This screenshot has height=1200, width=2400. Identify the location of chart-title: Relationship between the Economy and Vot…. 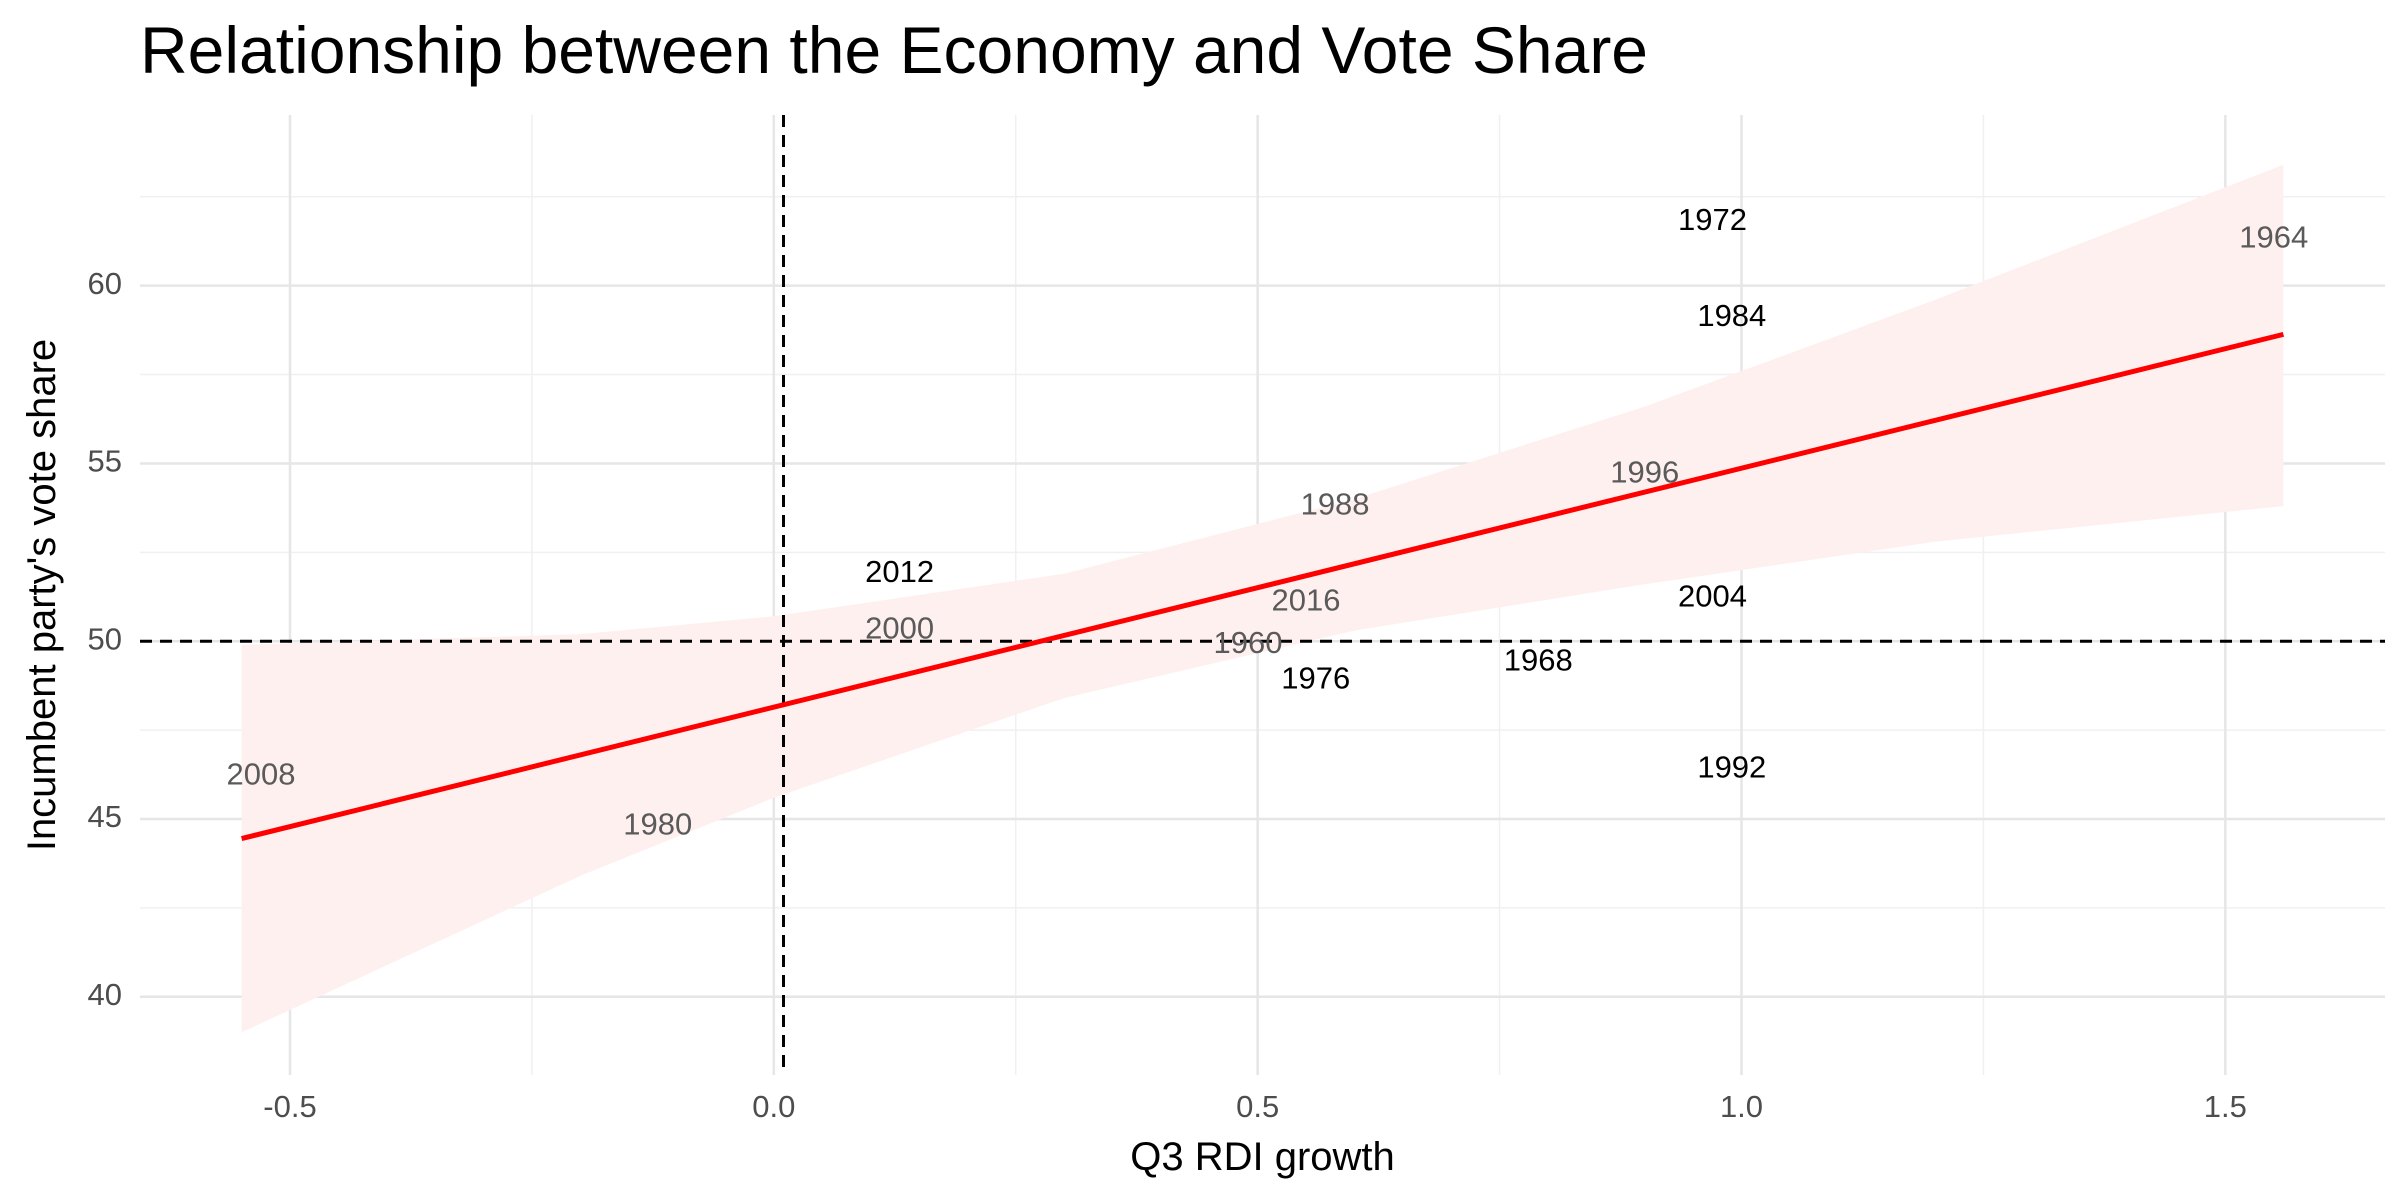
(894, 50).